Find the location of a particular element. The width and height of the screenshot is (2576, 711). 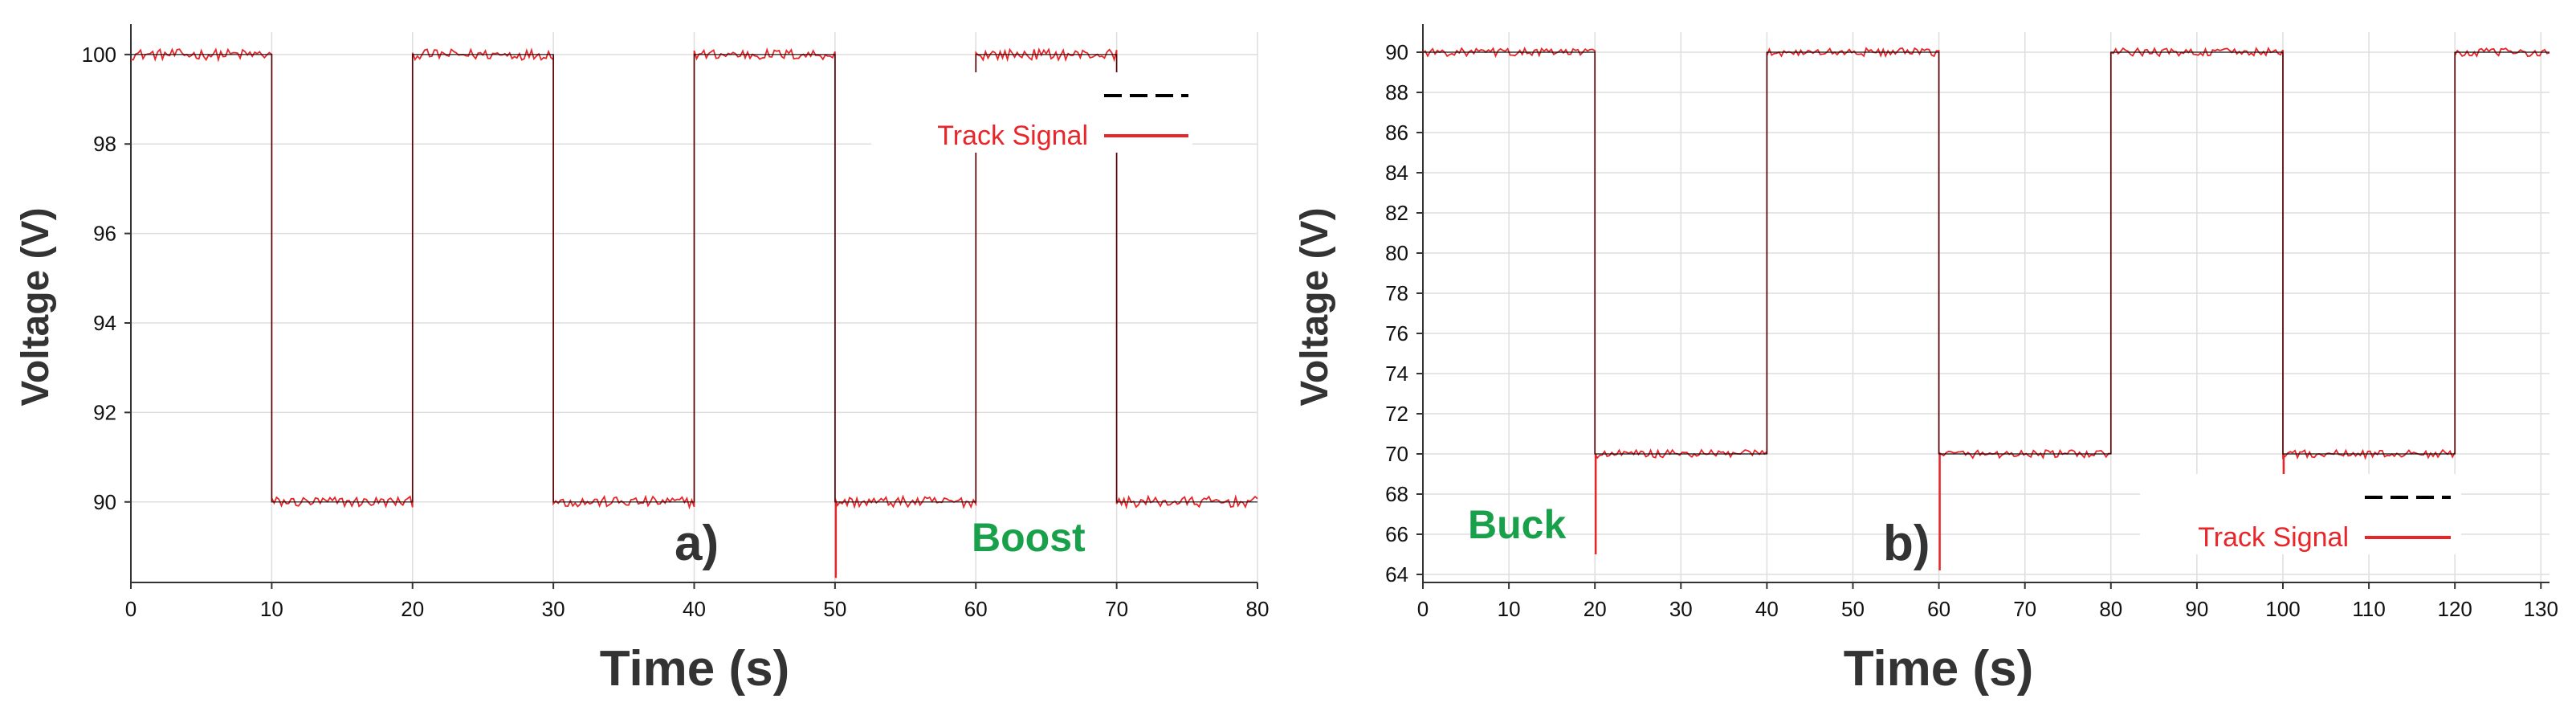

y-tick-label: 100 is located at coordinates (99, 55).